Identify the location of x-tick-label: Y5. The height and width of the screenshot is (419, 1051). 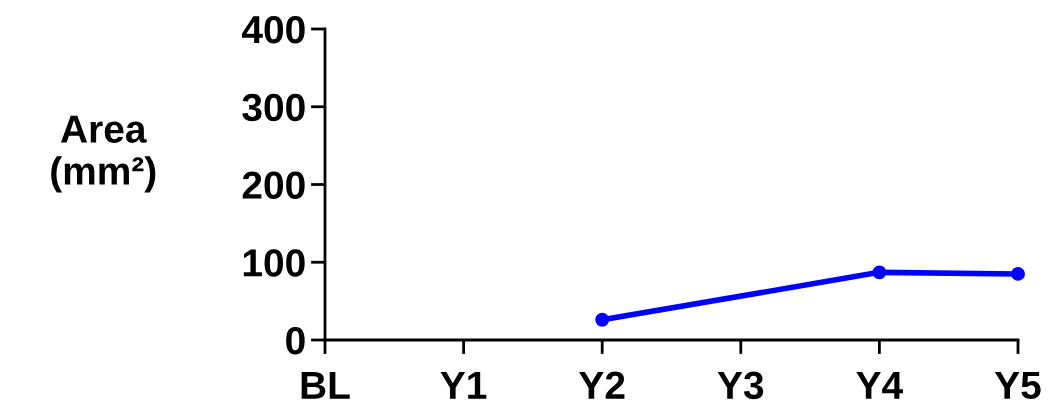
(1017, 385).